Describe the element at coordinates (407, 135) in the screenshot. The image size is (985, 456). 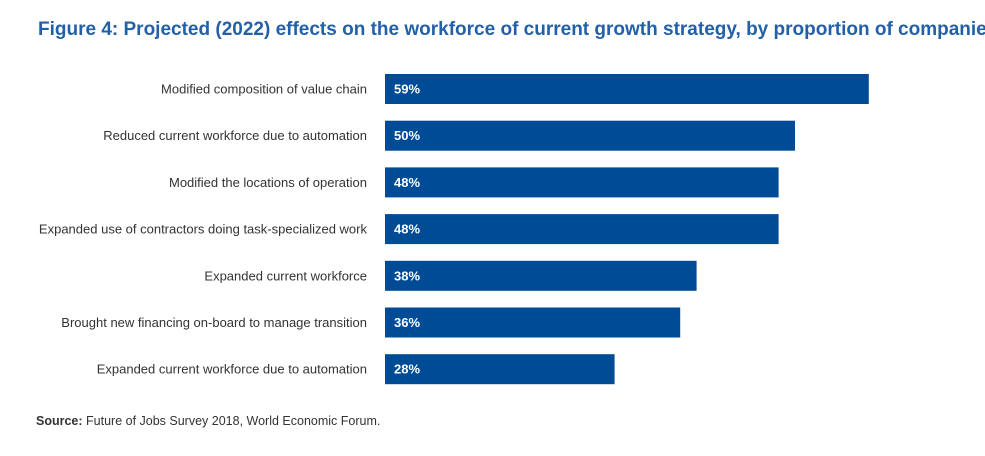
I see `data-label-2: 50%` at that location.